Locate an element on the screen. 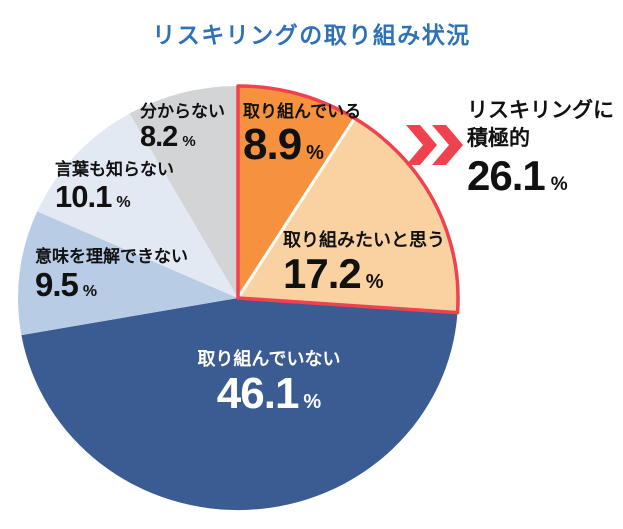 The image size is (623, 529). pie-slice-separators is located at coordinates (296, 208).